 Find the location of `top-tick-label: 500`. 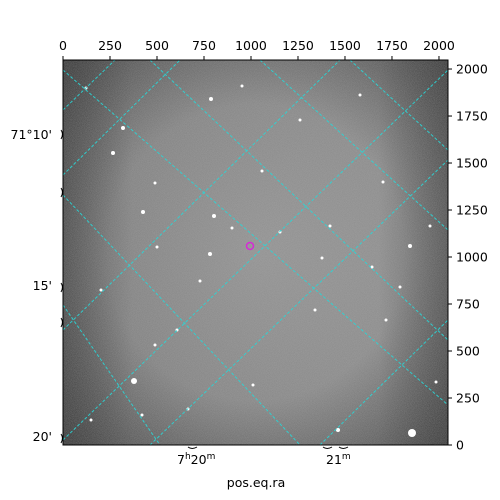

top-tick-label: 500 is located at coordinates (157, 45).